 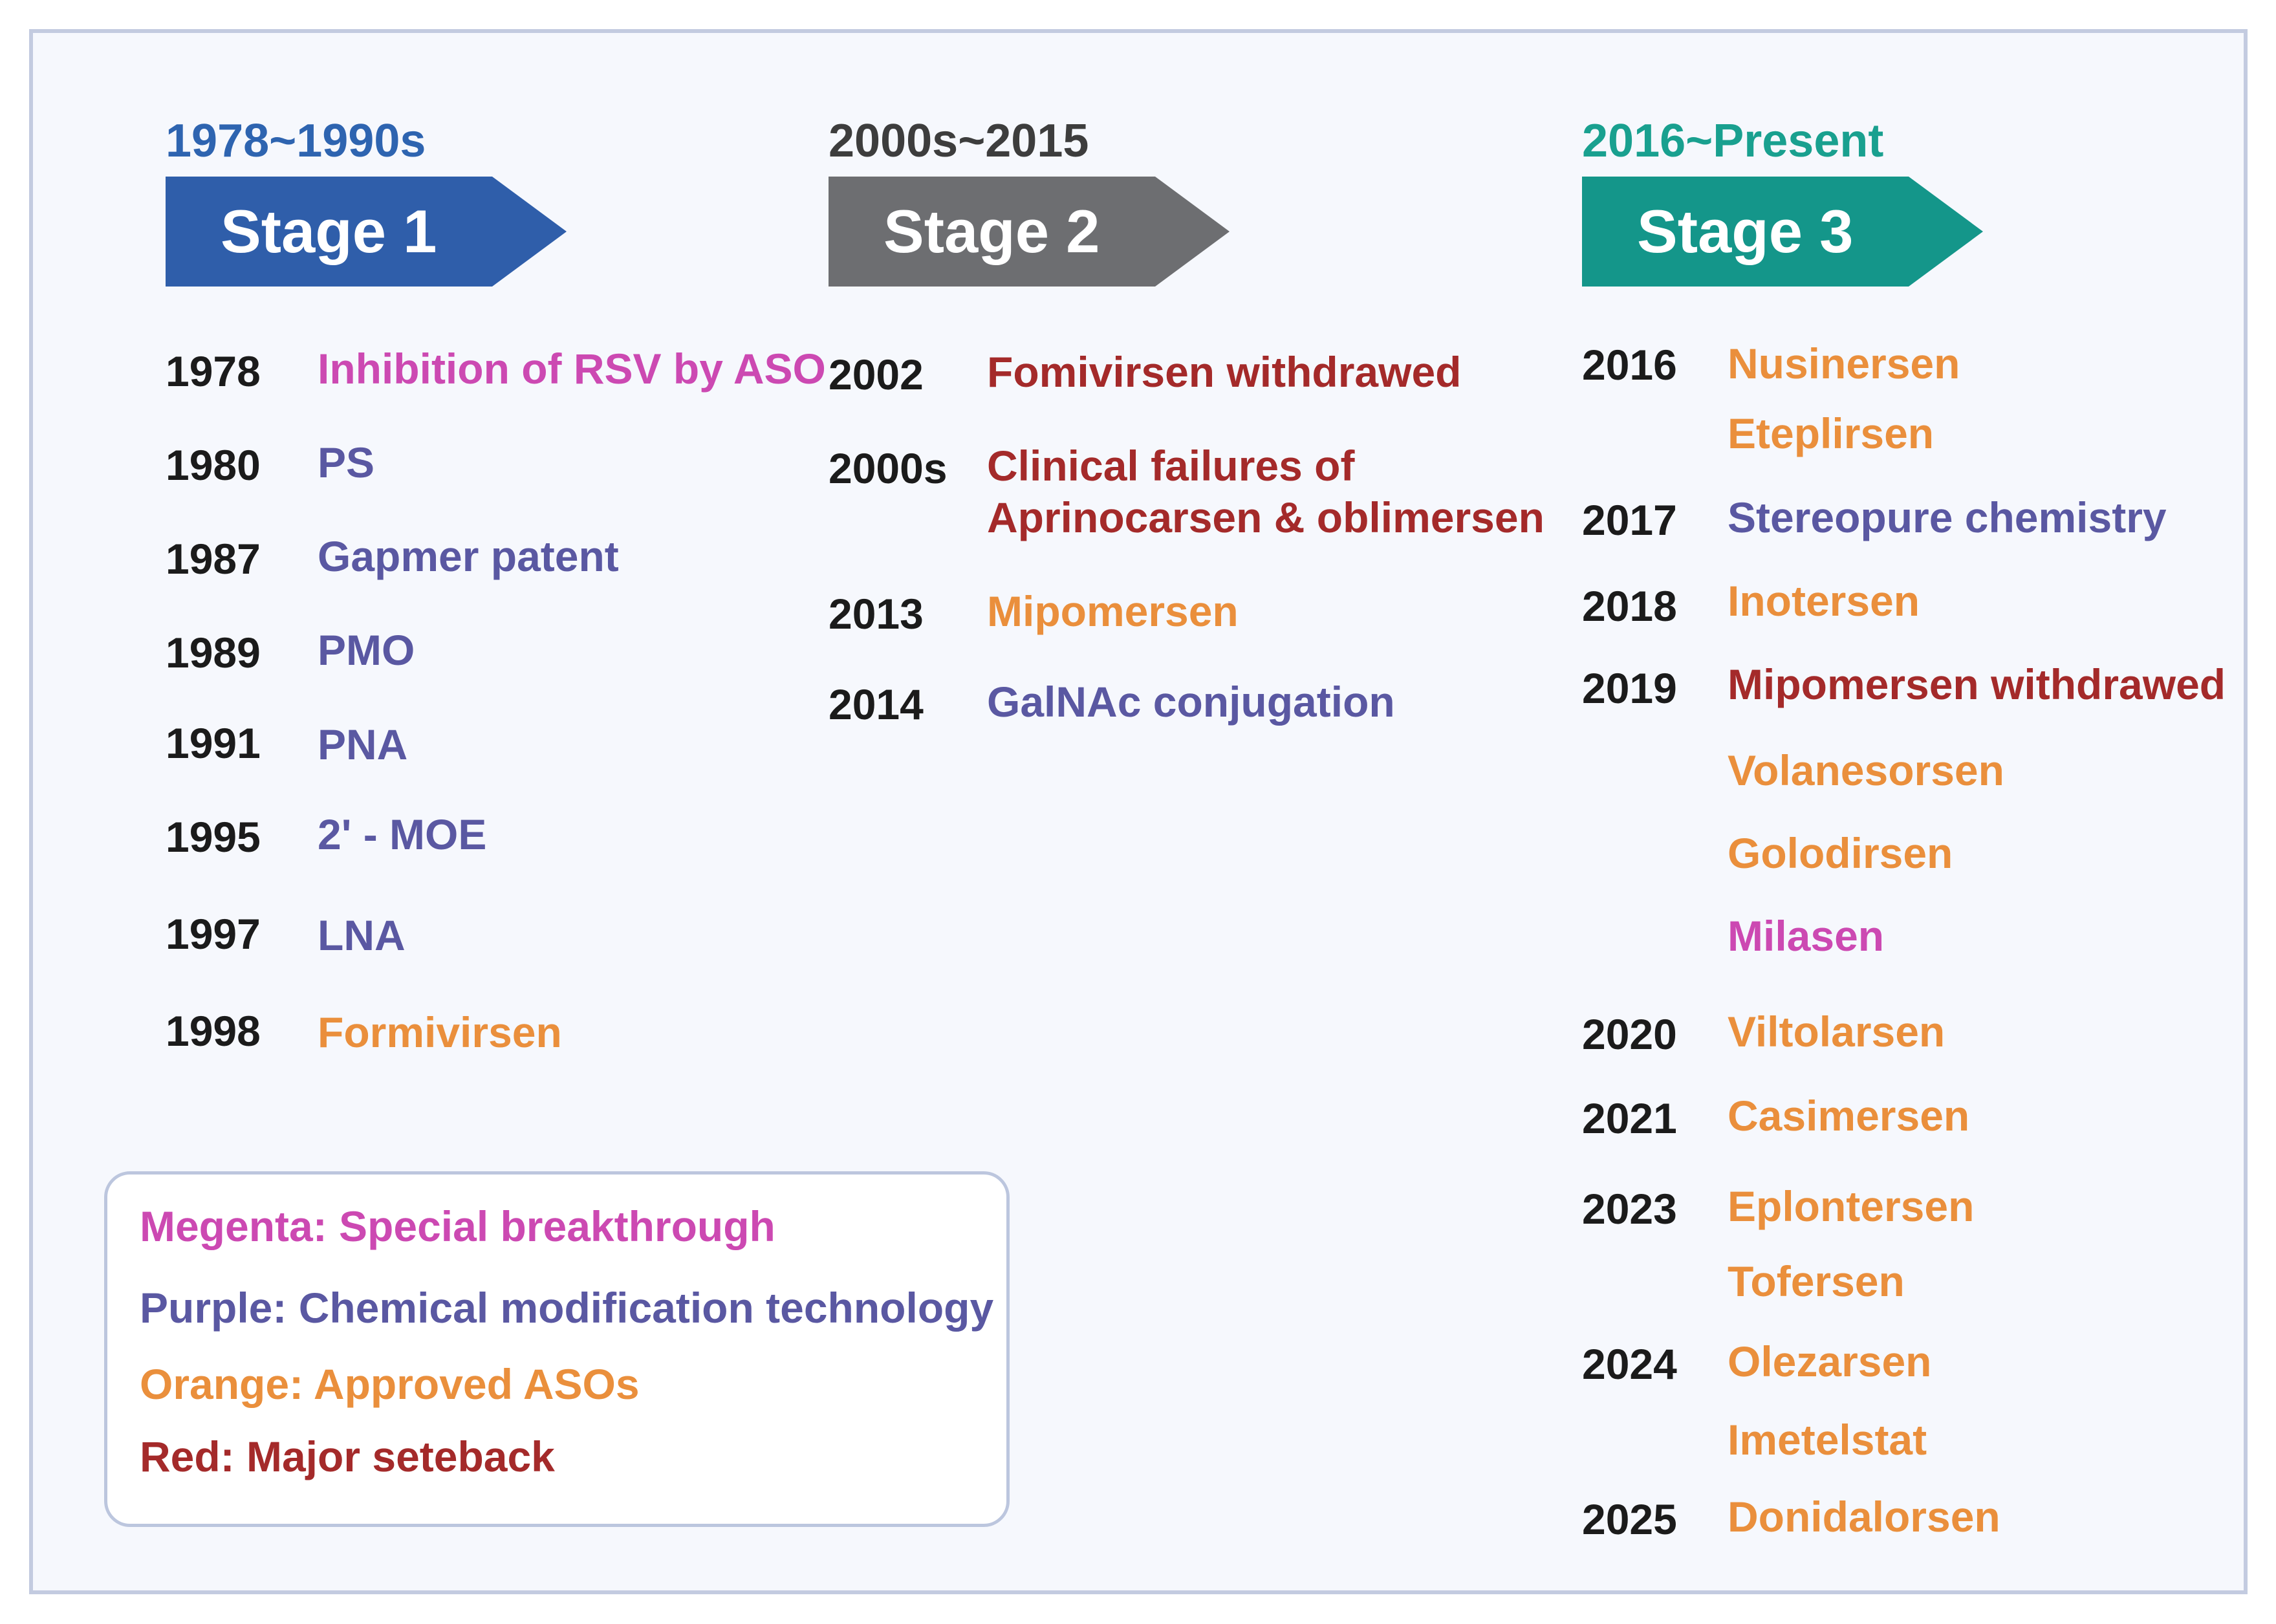 I want to click on event-year: 2014, so click(x=876, y=704).